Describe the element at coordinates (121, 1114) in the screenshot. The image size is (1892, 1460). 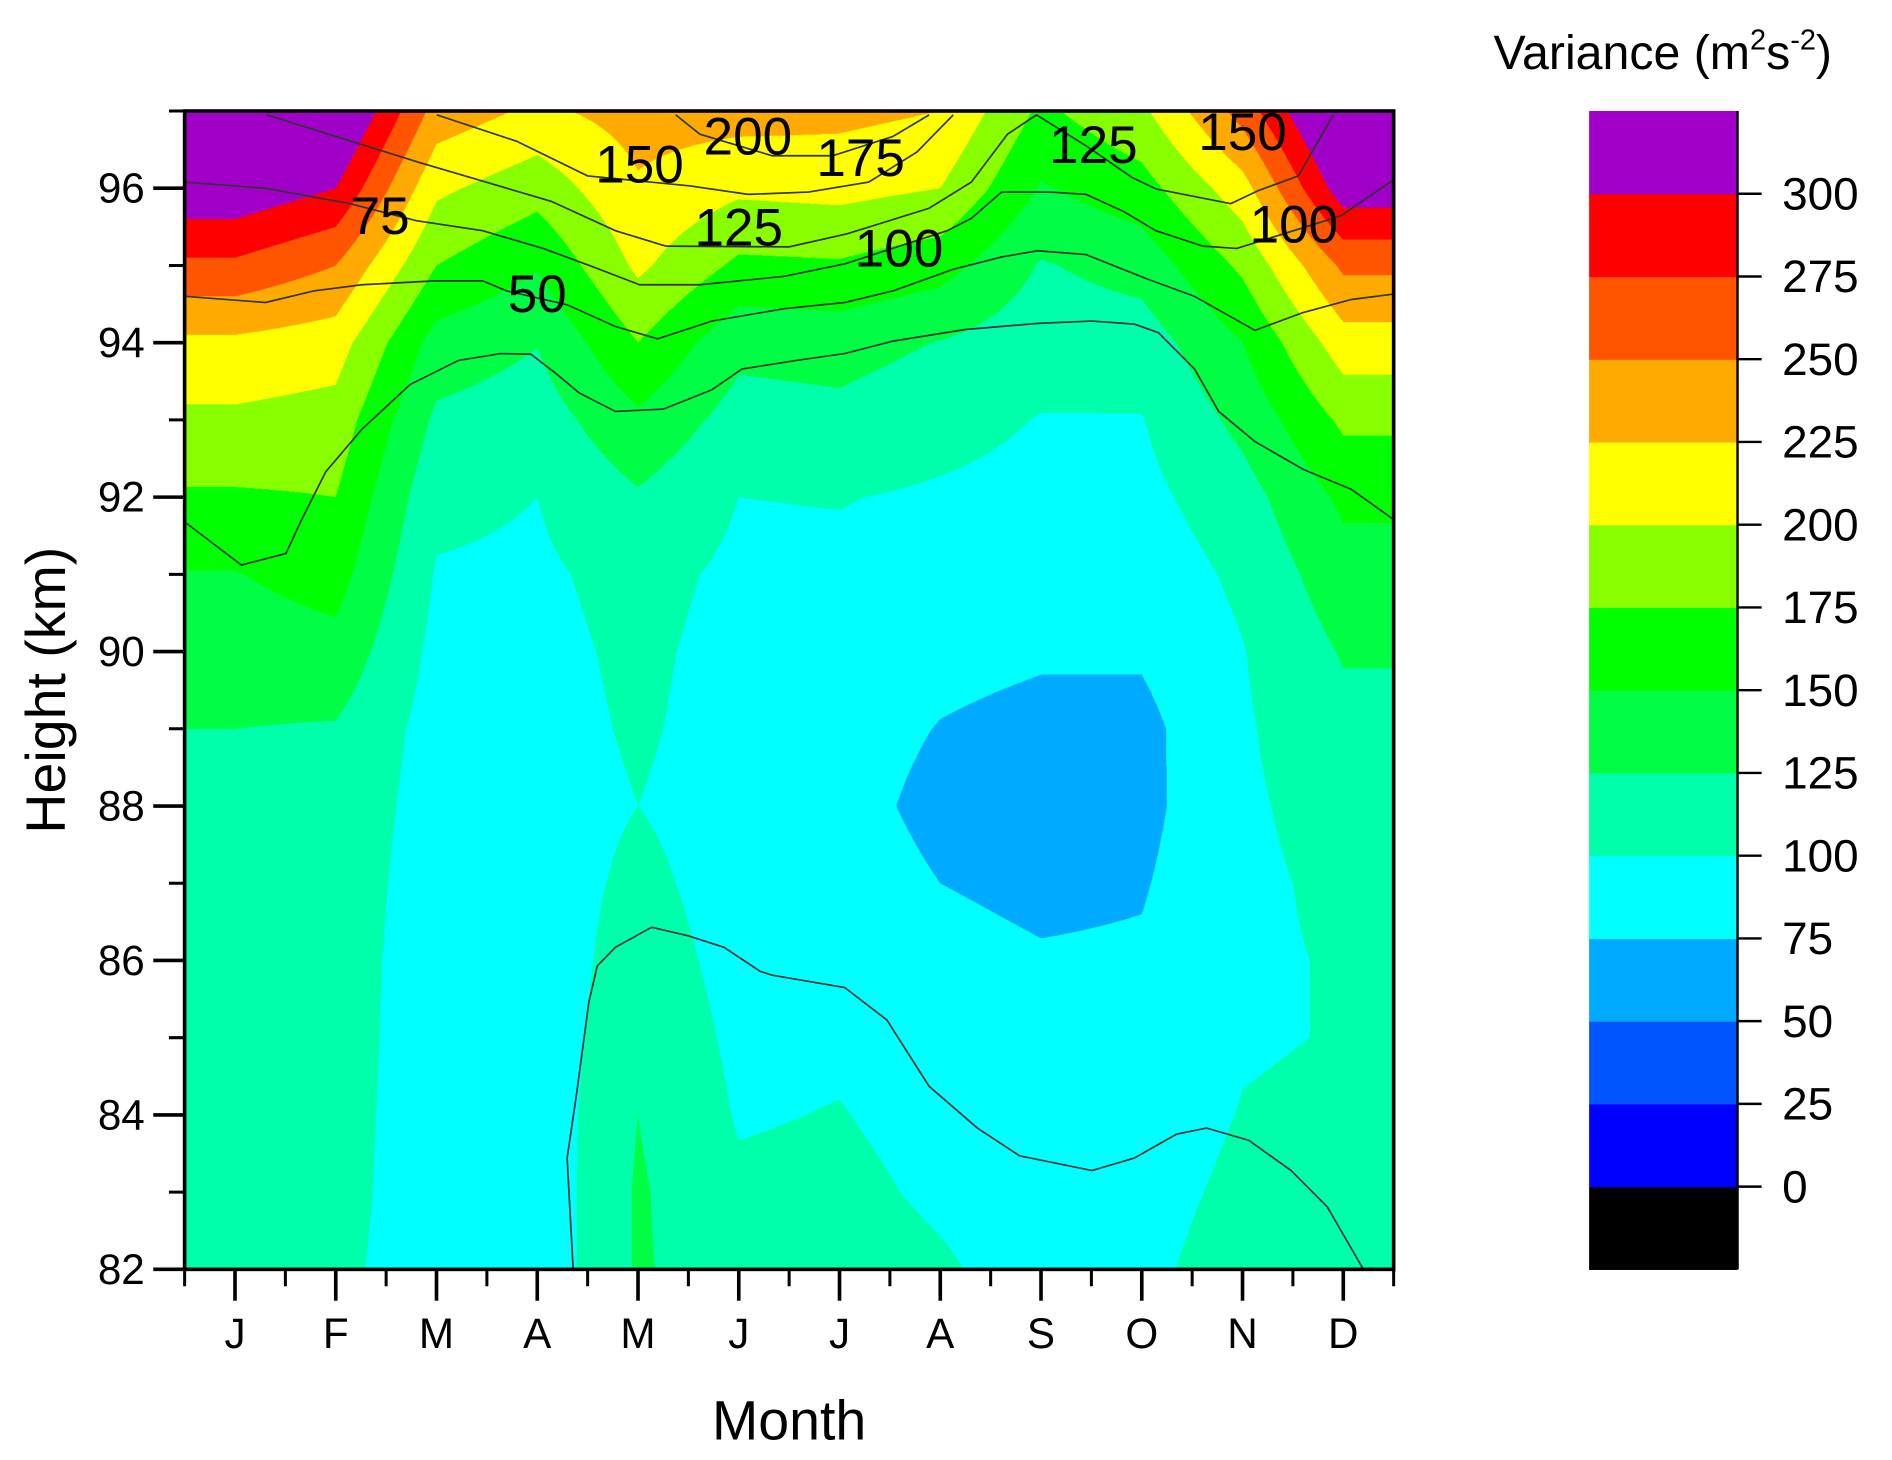
I see `y-tick-label: 84` at that location.